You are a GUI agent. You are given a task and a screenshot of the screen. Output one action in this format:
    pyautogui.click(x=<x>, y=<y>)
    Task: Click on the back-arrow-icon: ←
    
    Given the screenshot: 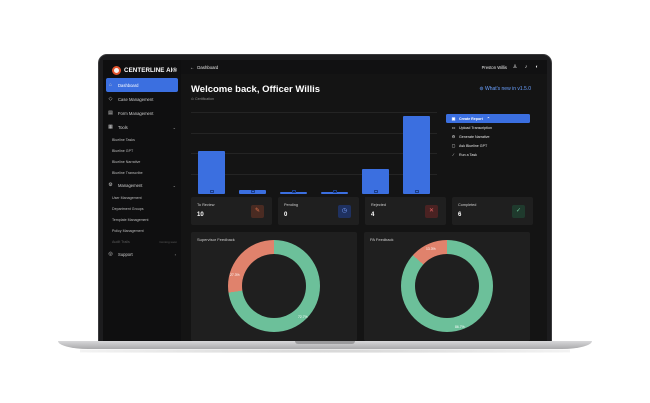 What is the action you would take?
    pyautogui.click(x=192, y=67)
    